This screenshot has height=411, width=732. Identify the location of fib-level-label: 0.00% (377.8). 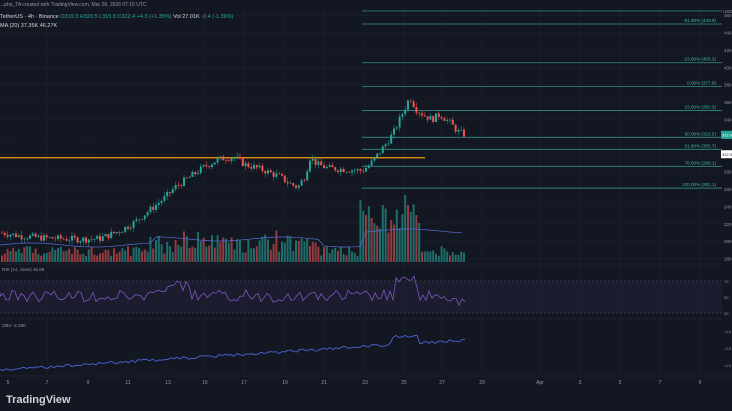
(701, 83).